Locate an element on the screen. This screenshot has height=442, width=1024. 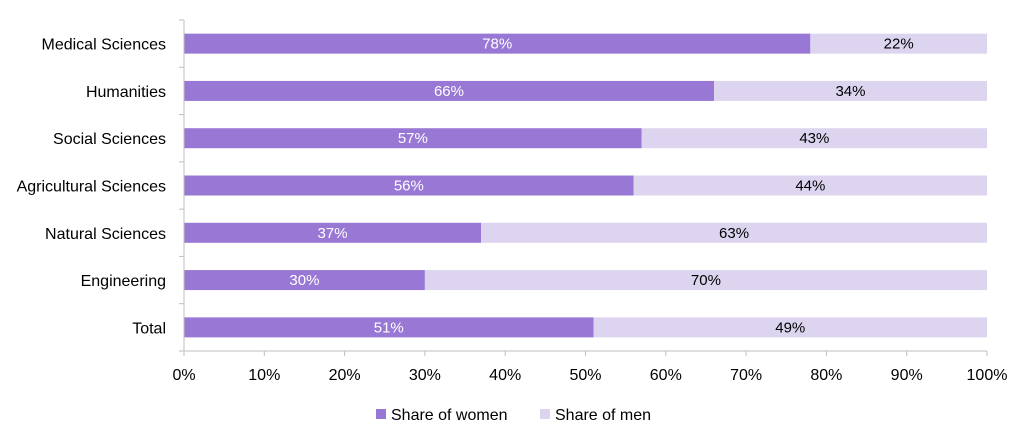
bar-share-of-men-agricultural-sciences is located at coordinates (810, 185).